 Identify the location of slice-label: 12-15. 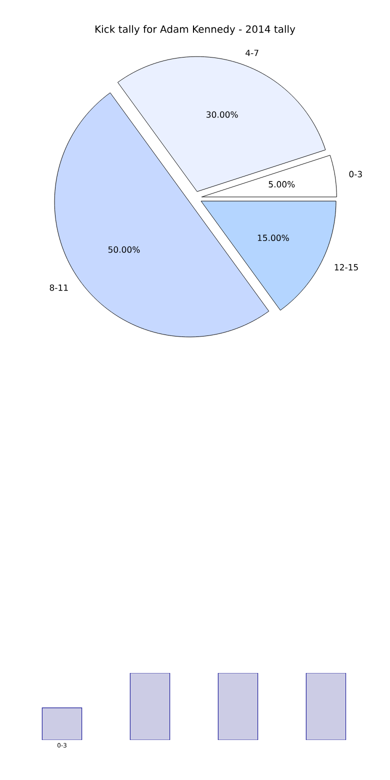
(346, 267).